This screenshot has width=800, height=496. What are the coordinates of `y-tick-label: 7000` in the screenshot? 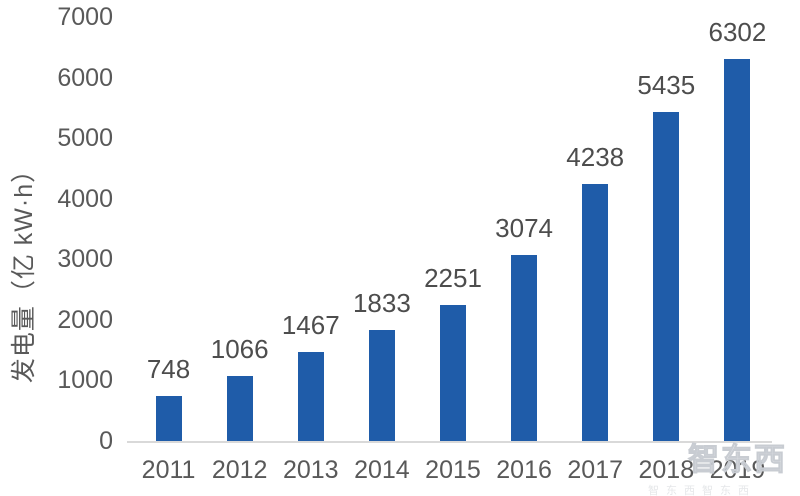 It's located at (85, 17).